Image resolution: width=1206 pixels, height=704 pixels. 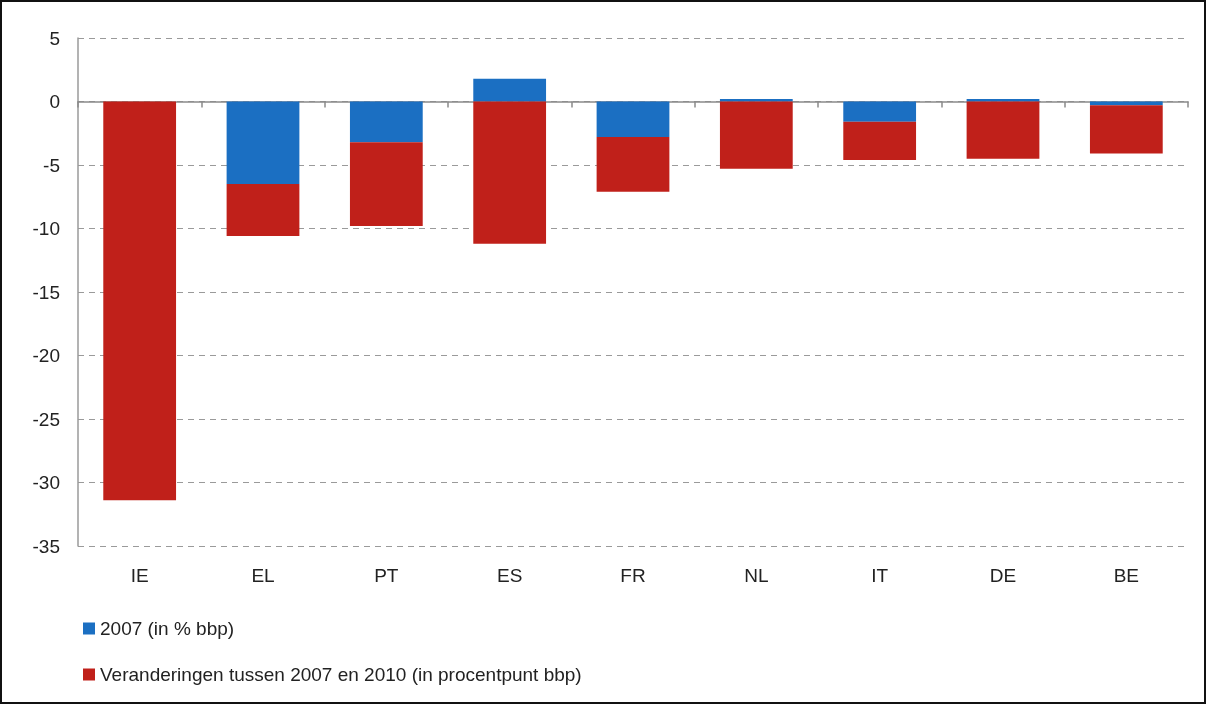 I want to click on y-tick-label: 0, so click(x=54, y=101).